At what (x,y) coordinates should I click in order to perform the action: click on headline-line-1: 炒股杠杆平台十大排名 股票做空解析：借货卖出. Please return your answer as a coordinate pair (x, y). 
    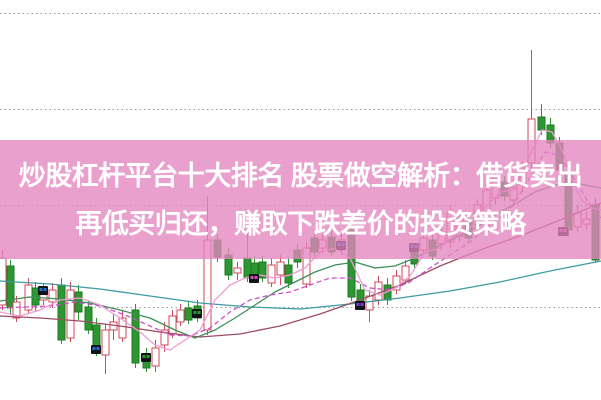
    Looking at the image, I should click on (300, 175).